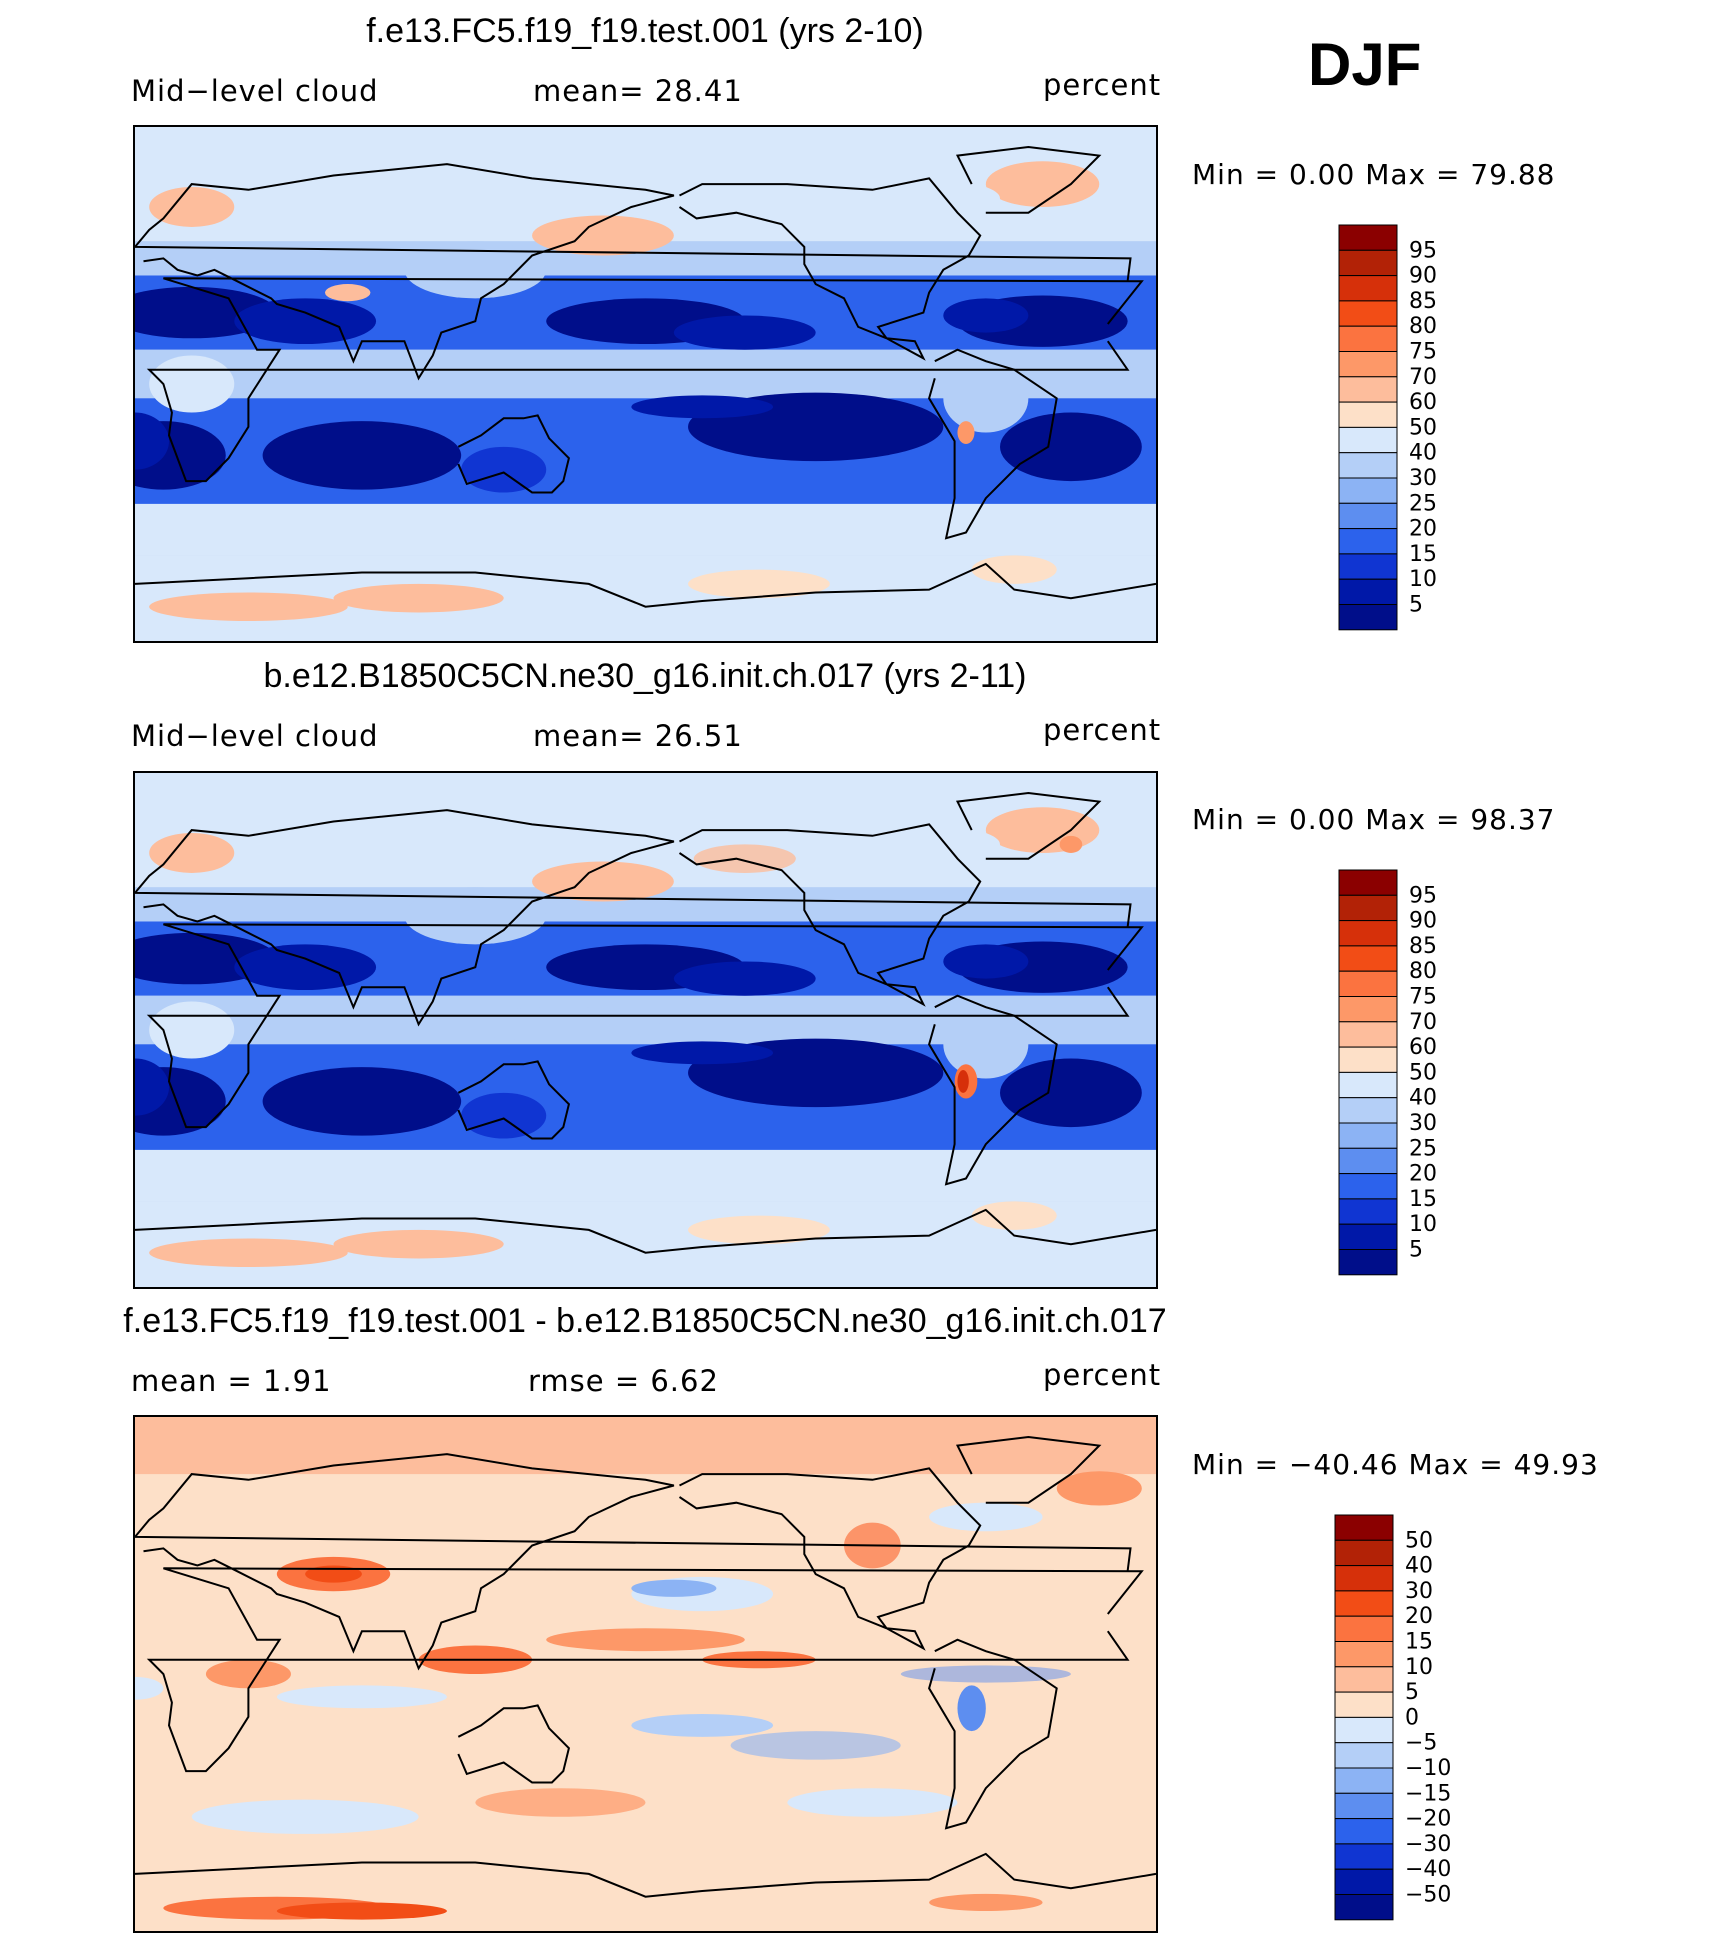  Describe the element at coordinates (1428, 1895) in the screenshot. I see `colorbar-tick-label: −50` at that location.